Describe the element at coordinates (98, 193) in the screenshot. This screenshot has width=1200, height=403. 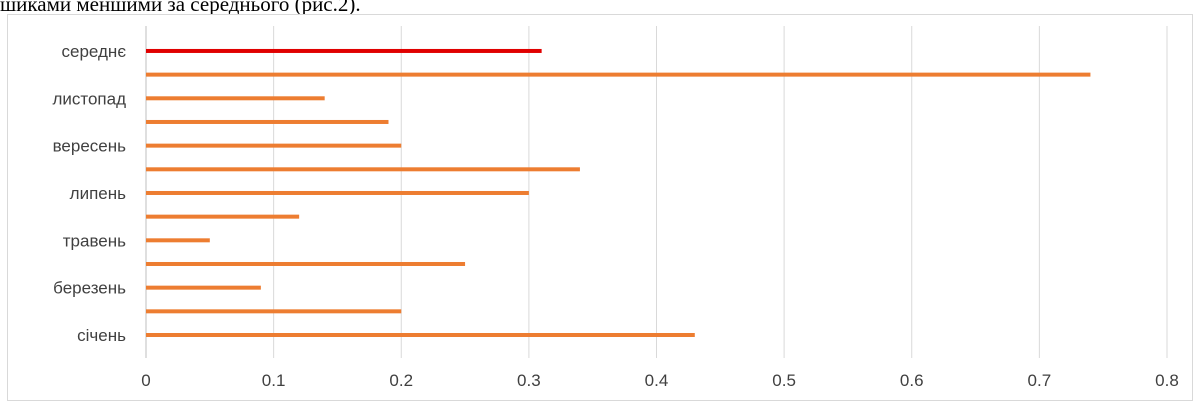
I see `category-label: липень` at that location.